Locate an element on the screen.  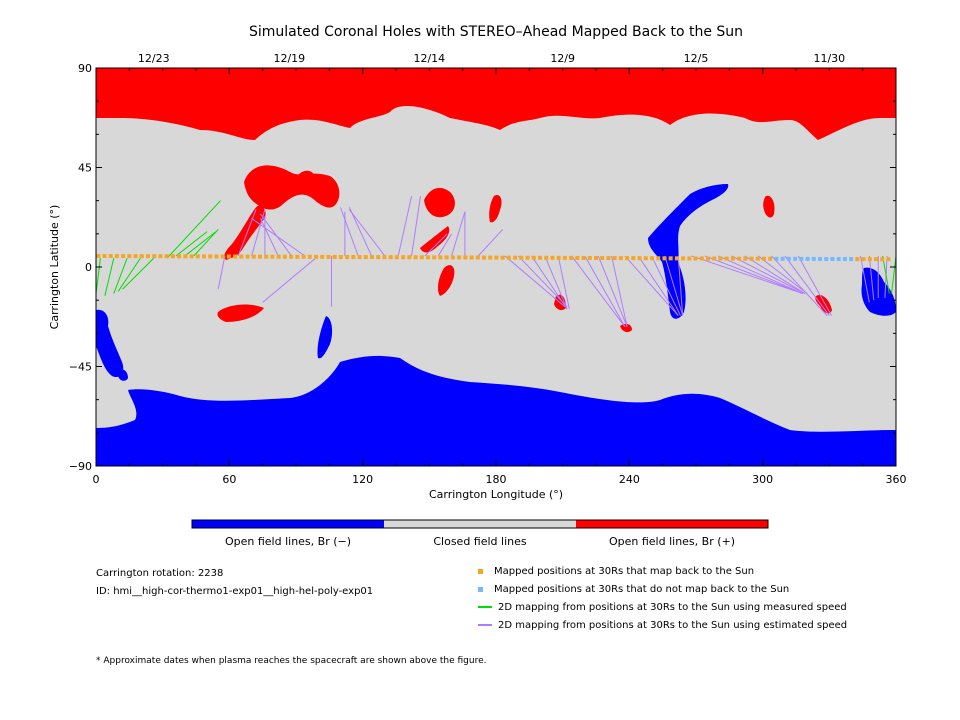
top-date-axis: 12/23 12/19 12/14 12/9 12/5 11/30 is located at coordinates (491, 58).